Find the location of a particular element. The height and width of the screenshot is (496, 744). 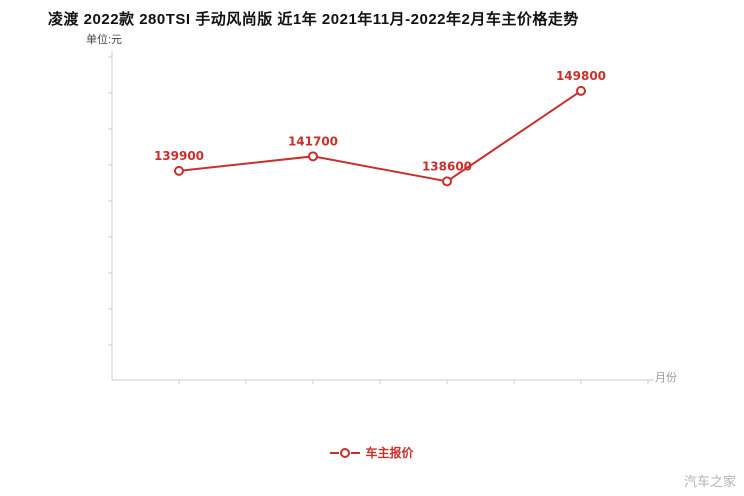

legend: 车主报价 is located at coordinates (372, 452).